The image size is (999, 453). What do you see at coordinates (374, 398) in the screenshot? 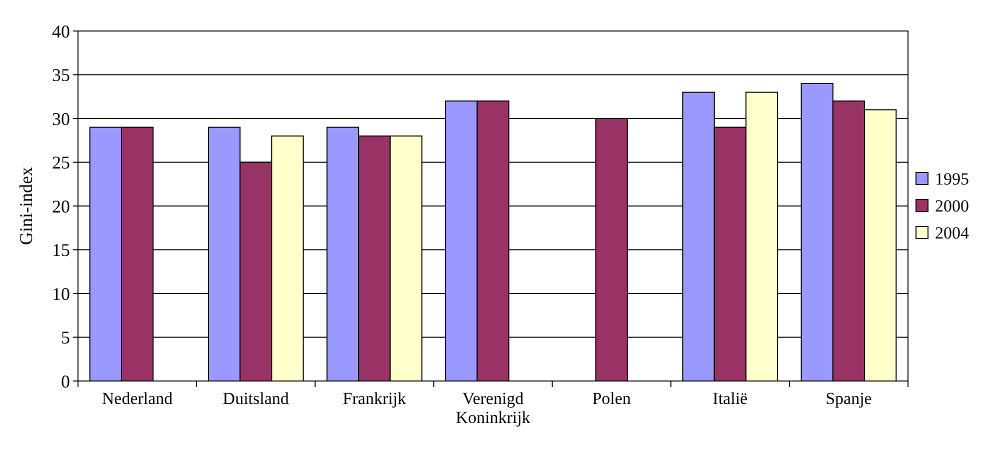
I see `x-tick-label: Frankrijk` at bounding box center [374, 398].